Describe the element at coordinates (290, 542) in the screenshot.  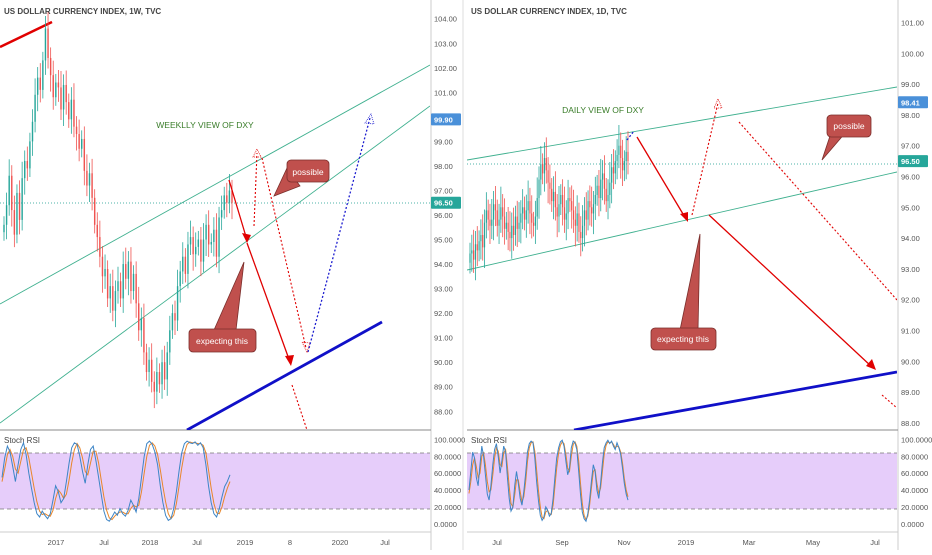
I see `weekly-time-tick-label: 8` at that location.